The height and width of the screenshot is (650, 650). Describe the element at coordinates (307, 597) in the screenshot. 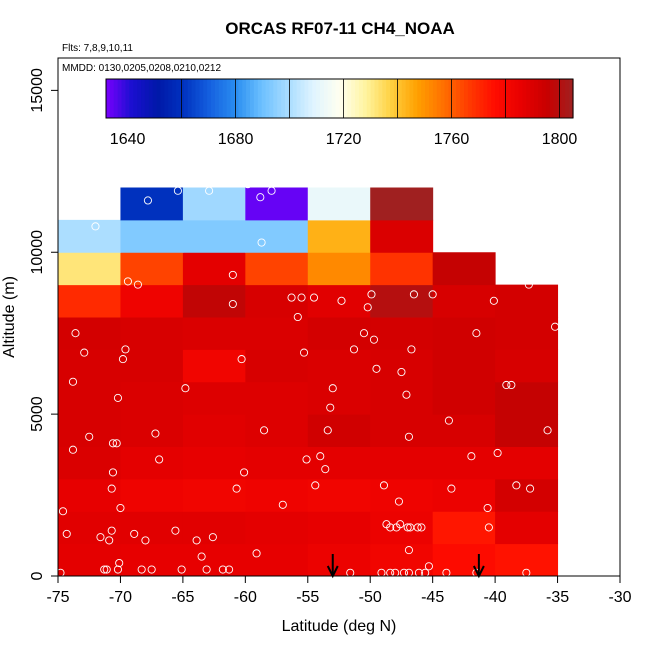

I see `x-tick-label: -55` at that location.